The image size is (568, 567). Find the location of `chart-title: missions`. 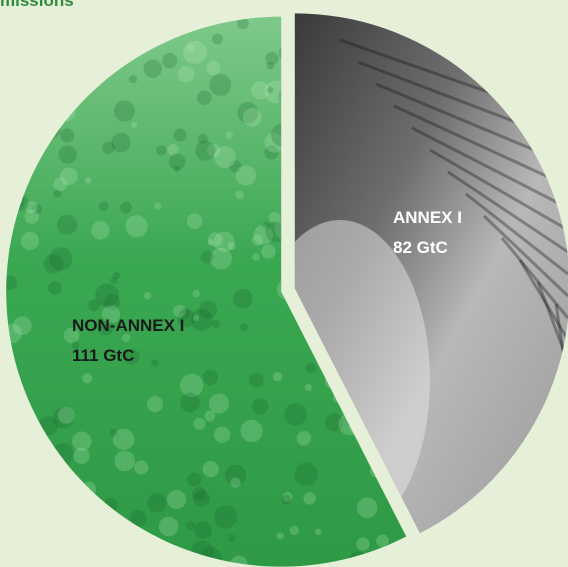

chart-title: missions is located at coordinates (37, 5).